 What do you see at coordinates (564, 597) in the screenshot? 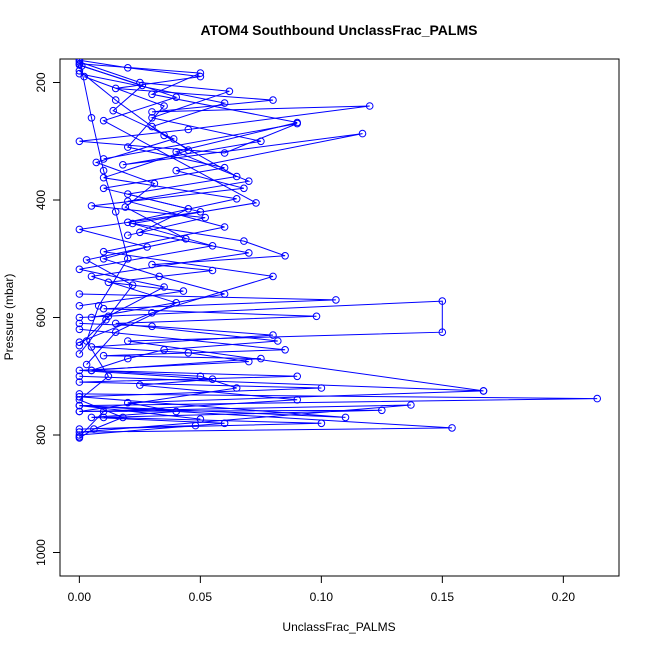
I see `x-tick-label: 0.20` at bounding box center [564, 597].